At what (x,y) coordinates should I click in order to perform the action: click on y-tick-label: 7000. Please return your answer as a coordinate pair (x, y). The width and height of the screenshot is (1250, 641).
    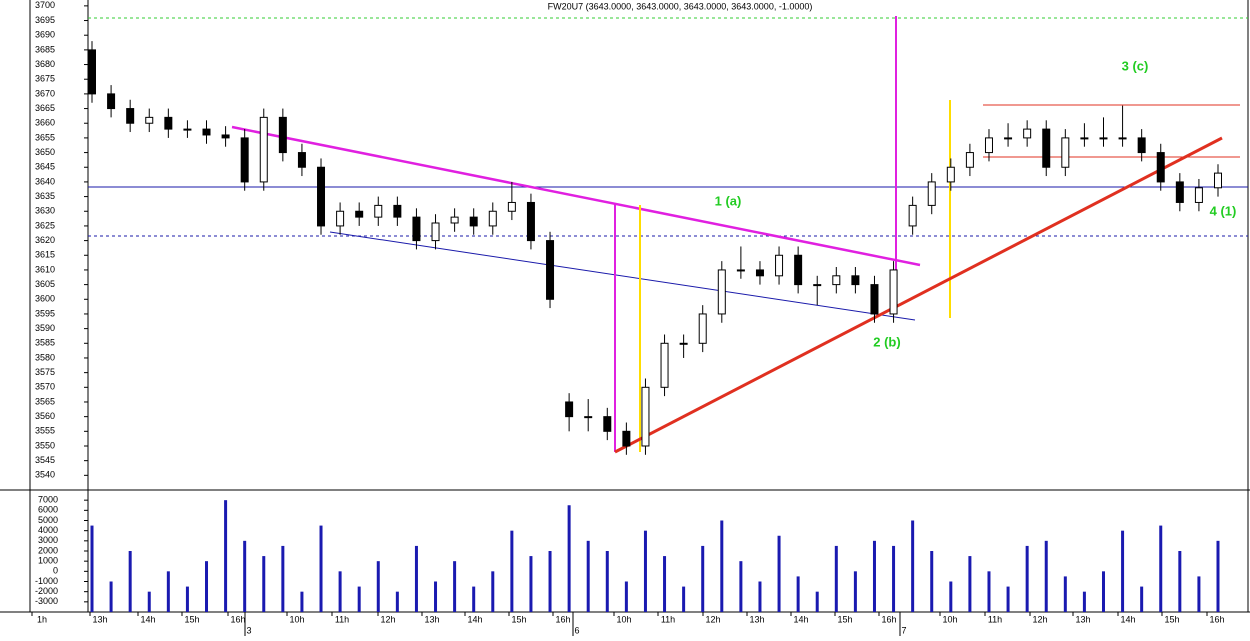
    Looking at the image, I should click on (48, 500).